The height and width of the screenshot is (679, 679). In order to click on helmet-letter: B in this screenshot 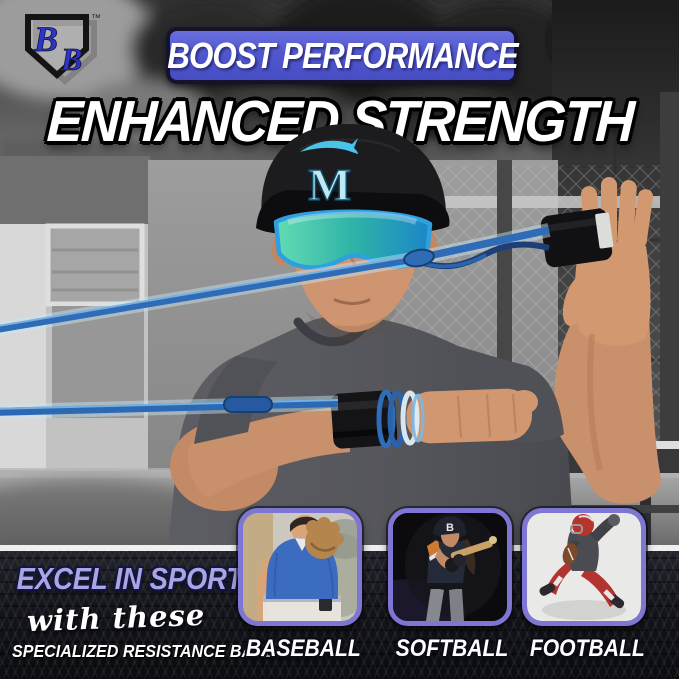, I will do `click(450, 528)`.